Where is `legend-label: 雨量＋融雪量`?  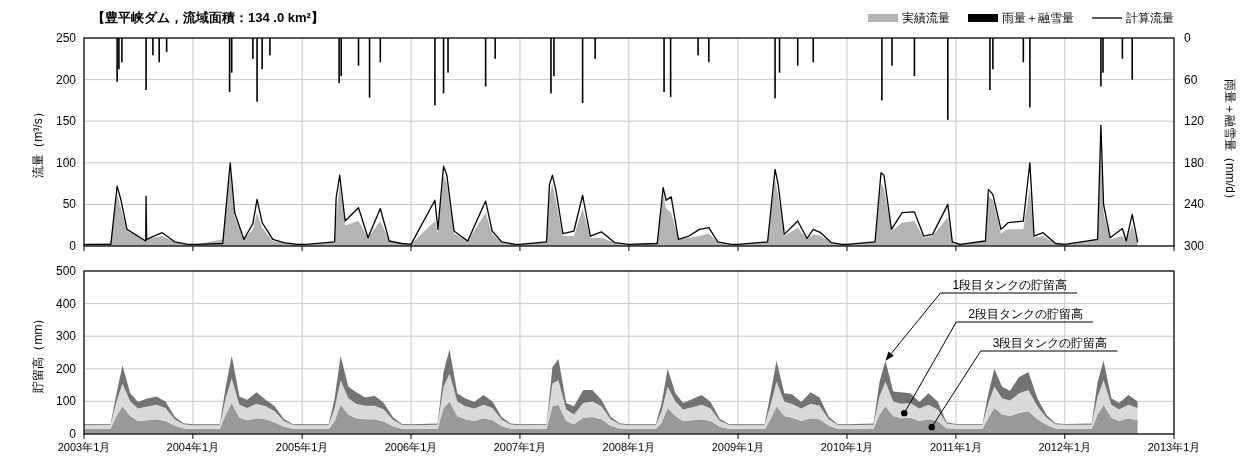
legend-label: 雨量＋融雪量 is located at coordinates (1038, 18).